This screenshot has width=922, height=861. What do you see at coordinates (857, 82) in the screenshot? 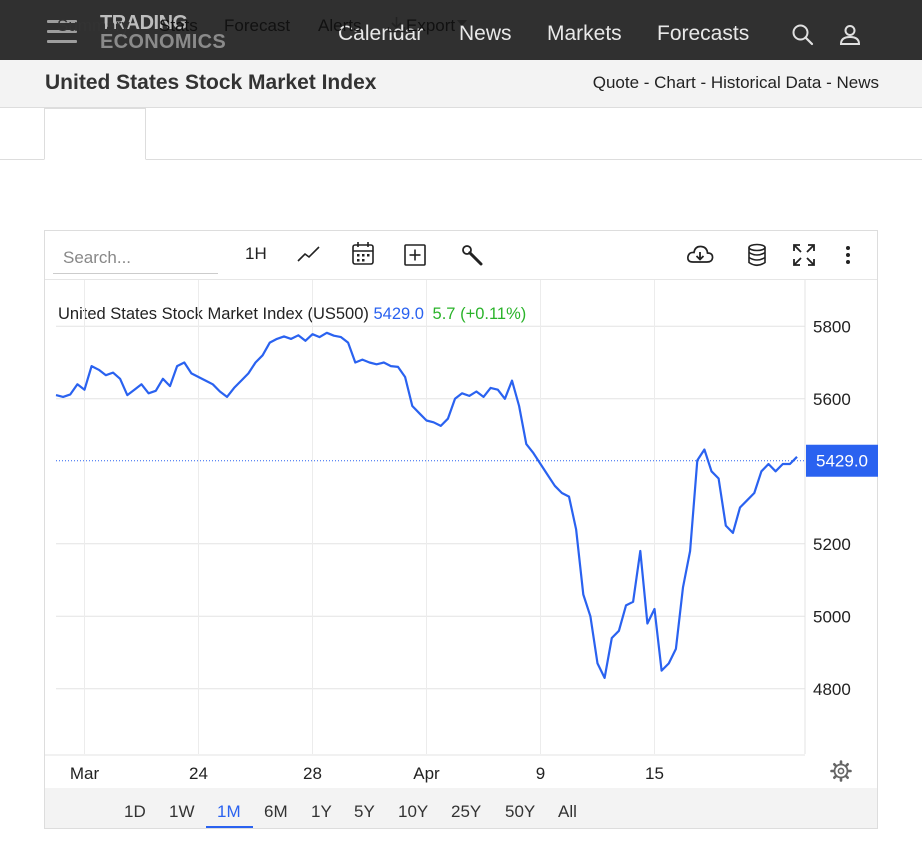
I see `link-news: News` at bounding box center [857, 82].